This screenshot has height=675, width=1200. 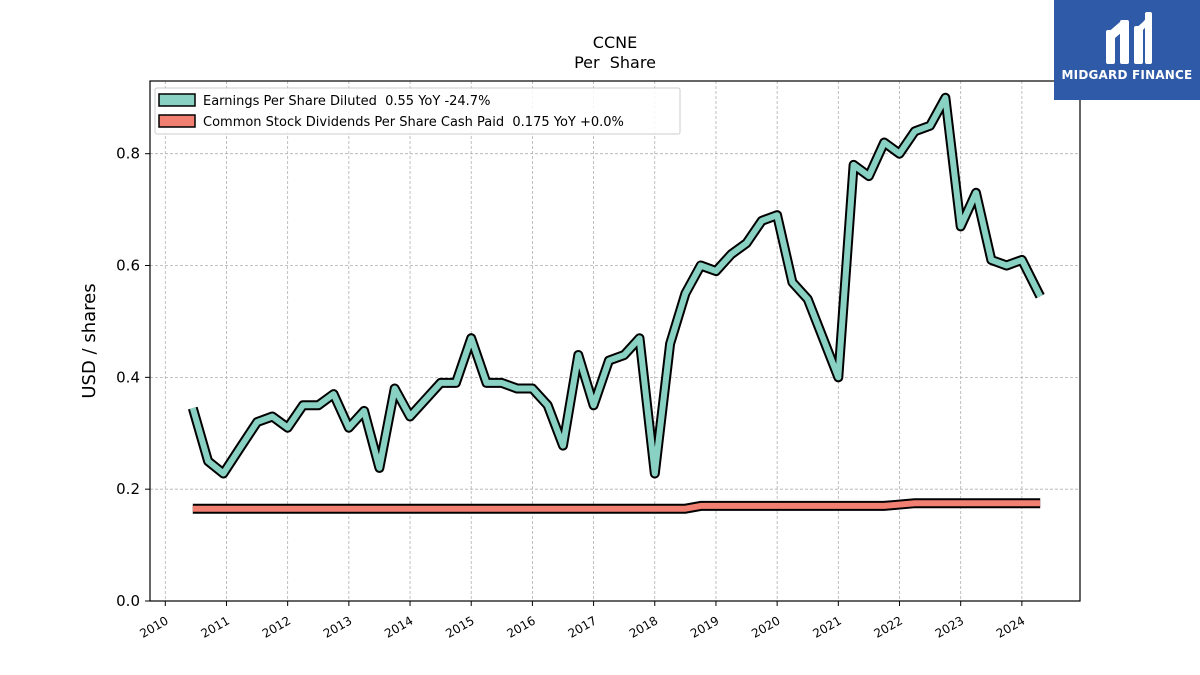 I want to click on midgard-finance-logo: MIDGARD FINANCE, so click(x=1127, y=50).